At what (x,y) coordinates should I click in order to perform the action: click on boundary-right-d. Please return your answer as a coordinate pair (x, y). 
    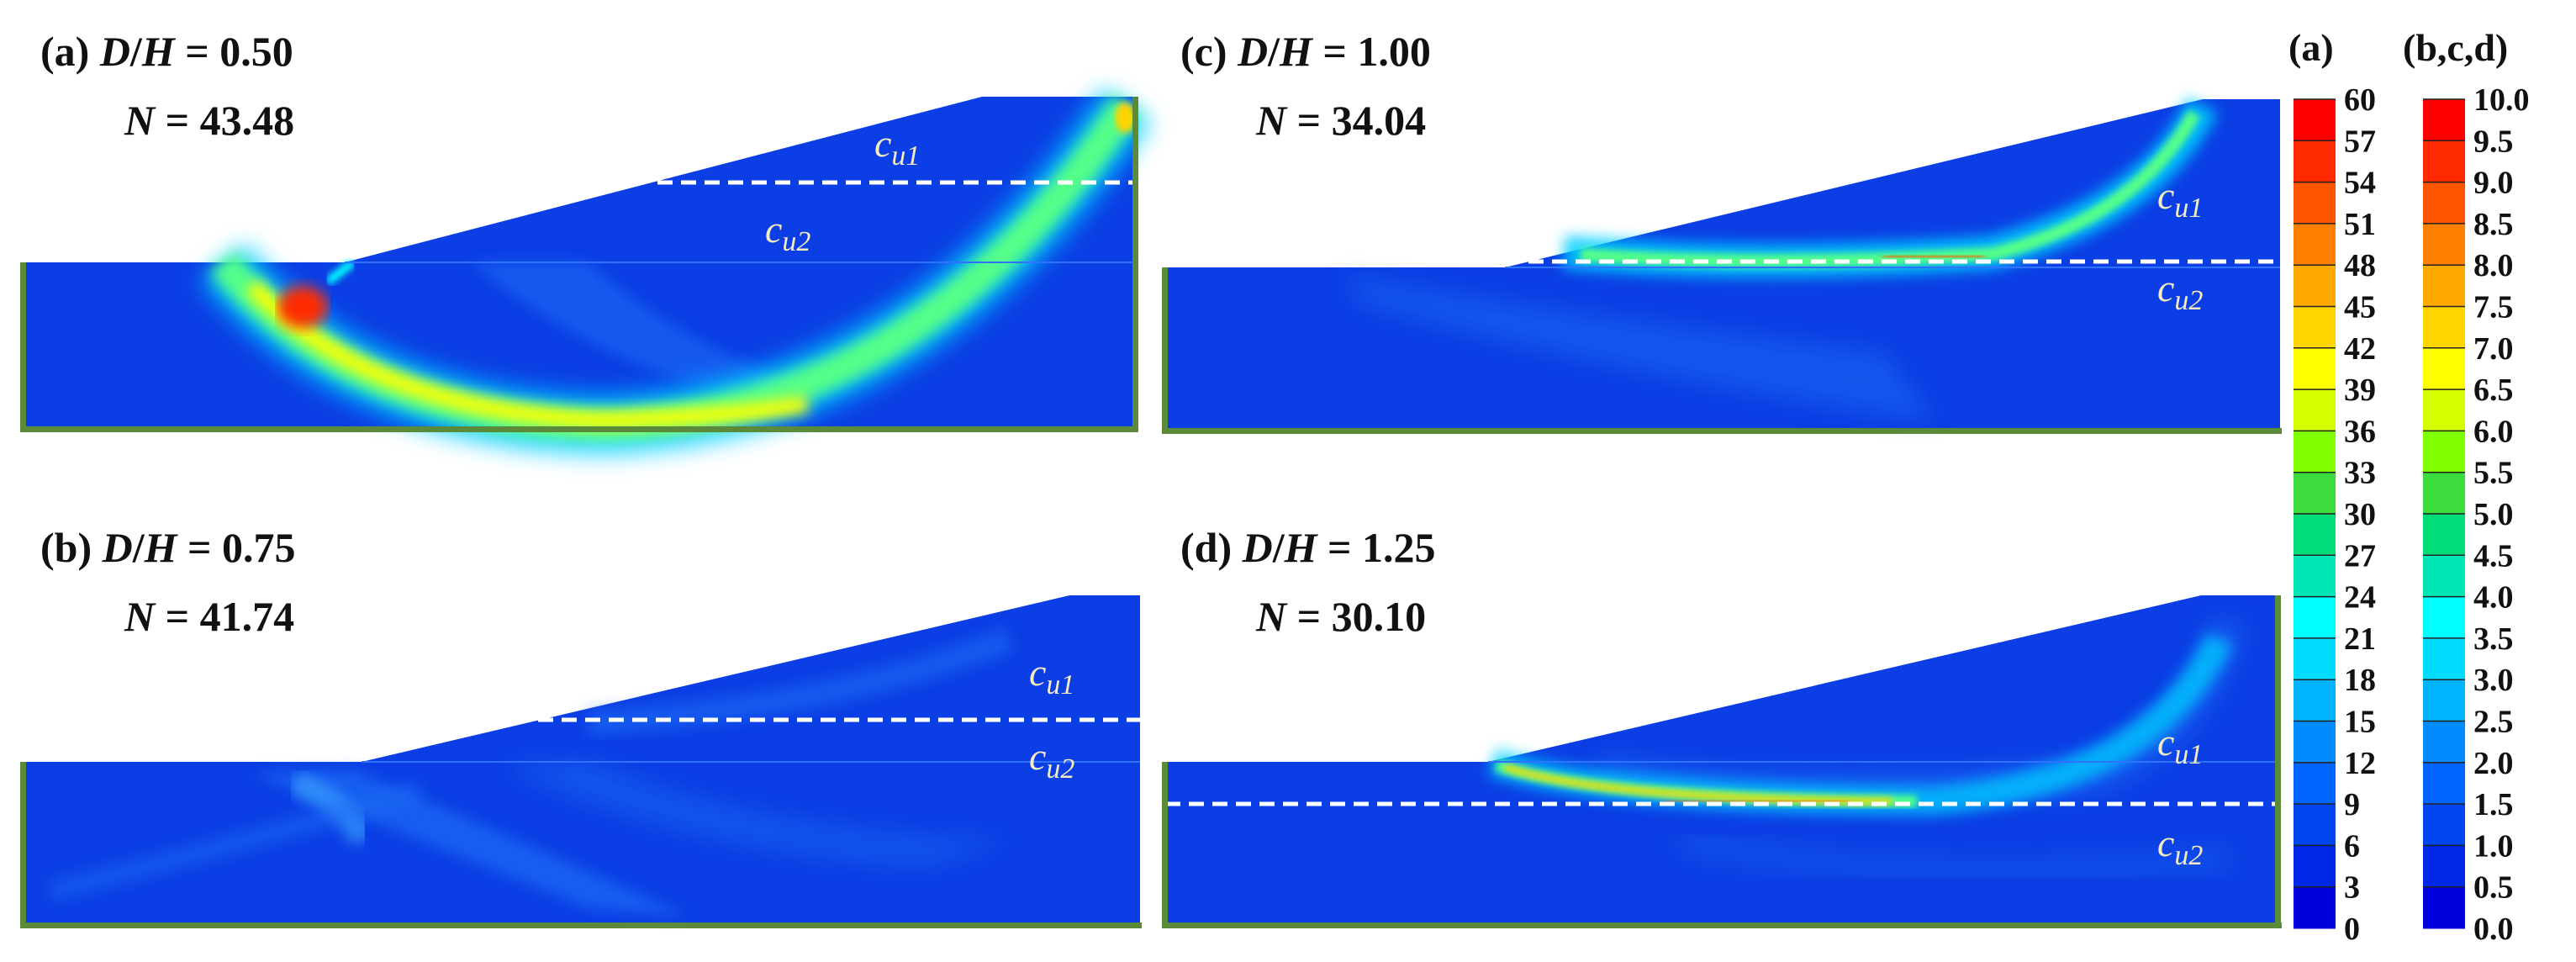
    Looking at the image, I should click on (2278, 762).